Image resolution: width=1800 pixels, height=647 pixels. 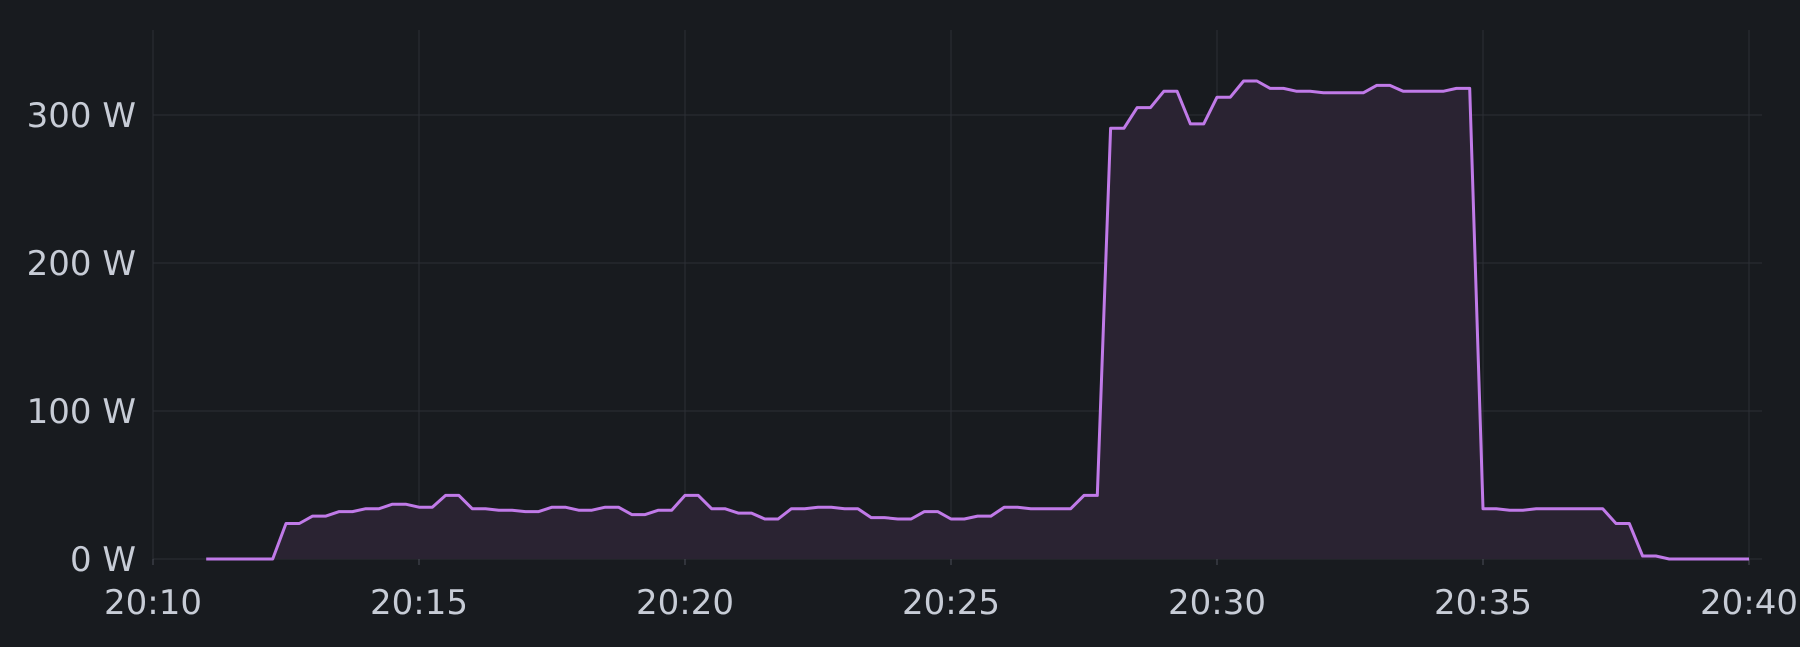 What do you see at coordinates (153, 603) in the screenshot?
I see `x-tick-label: 20:10` at bounding box center [153, 603].